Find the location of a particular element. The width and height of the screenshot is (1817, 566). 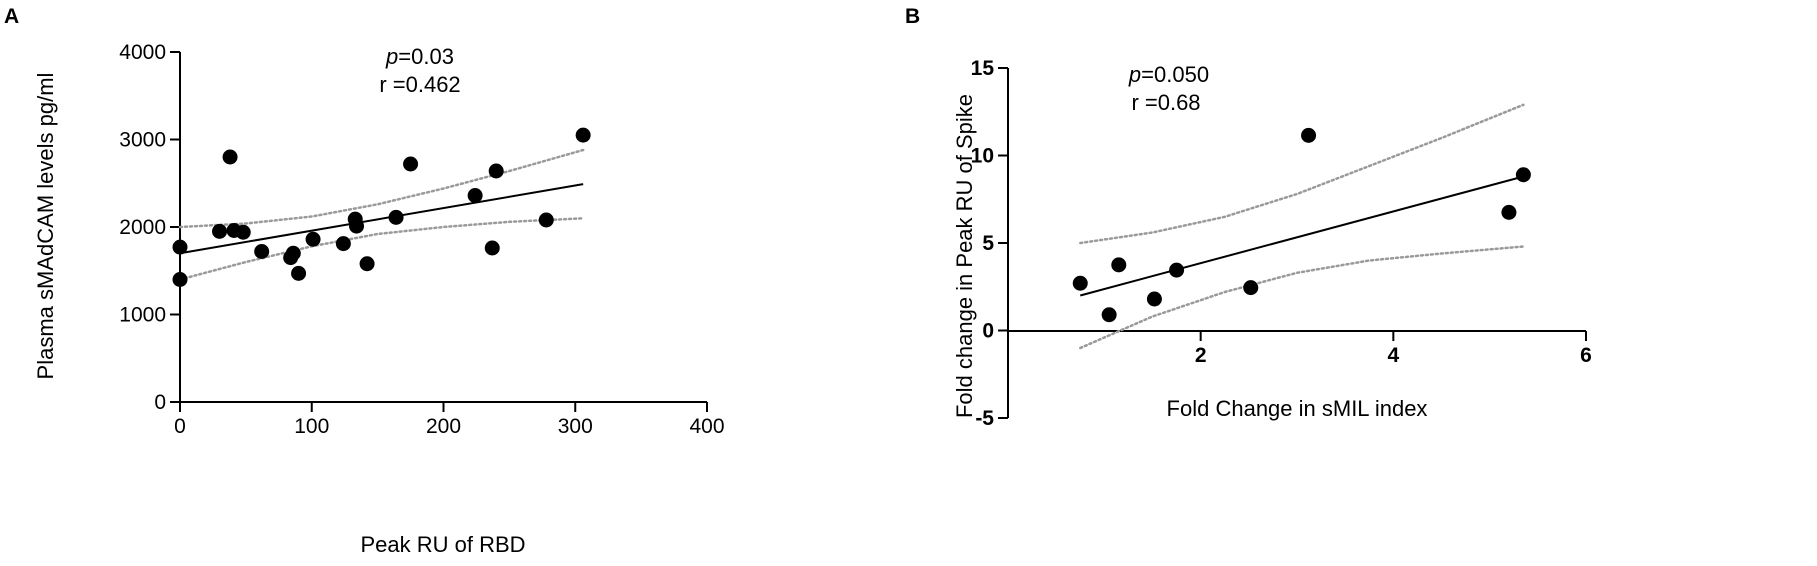

panel-label-b: B is located at coordinates (912, 16).